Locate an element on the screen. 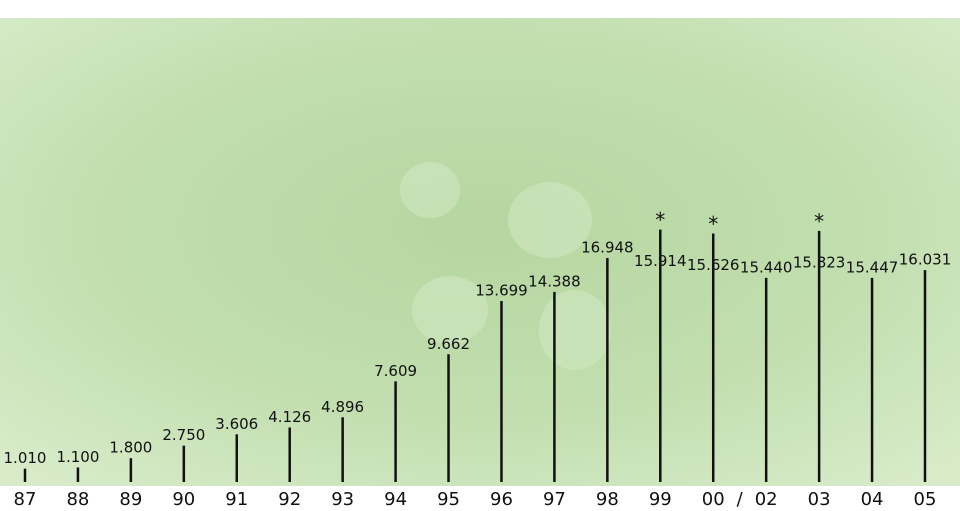 The width and height of the screenshot is (960, 511). value-label: 13.699 is located at coordinates (501, 290).